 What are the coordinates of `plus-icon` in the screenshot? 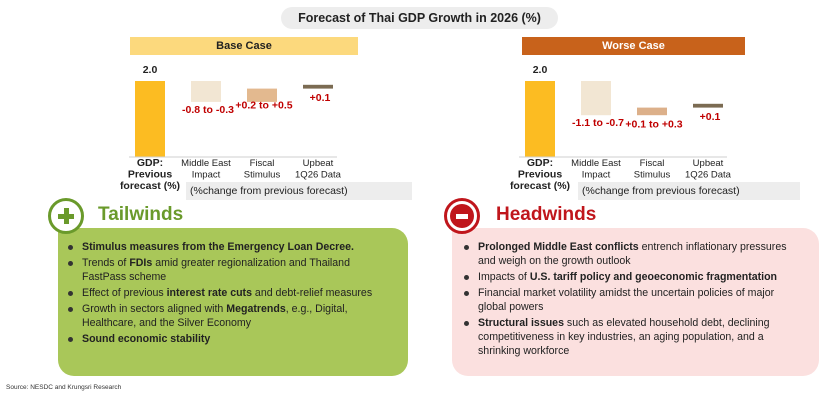 It's located at (66, 216).